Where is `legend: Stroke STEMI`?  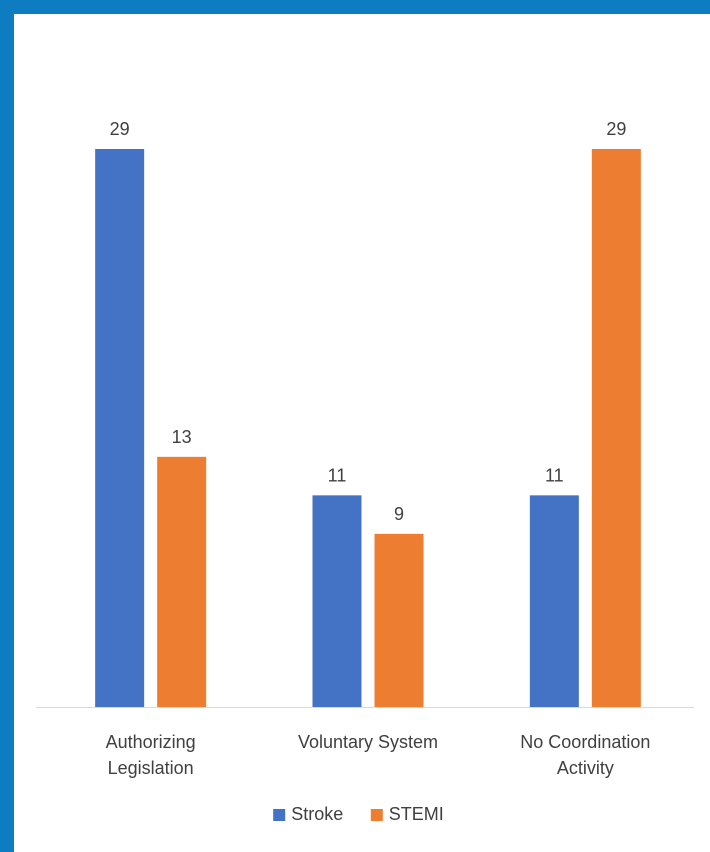
legend: Stroke STEMI is located at coordinates (358, 814).